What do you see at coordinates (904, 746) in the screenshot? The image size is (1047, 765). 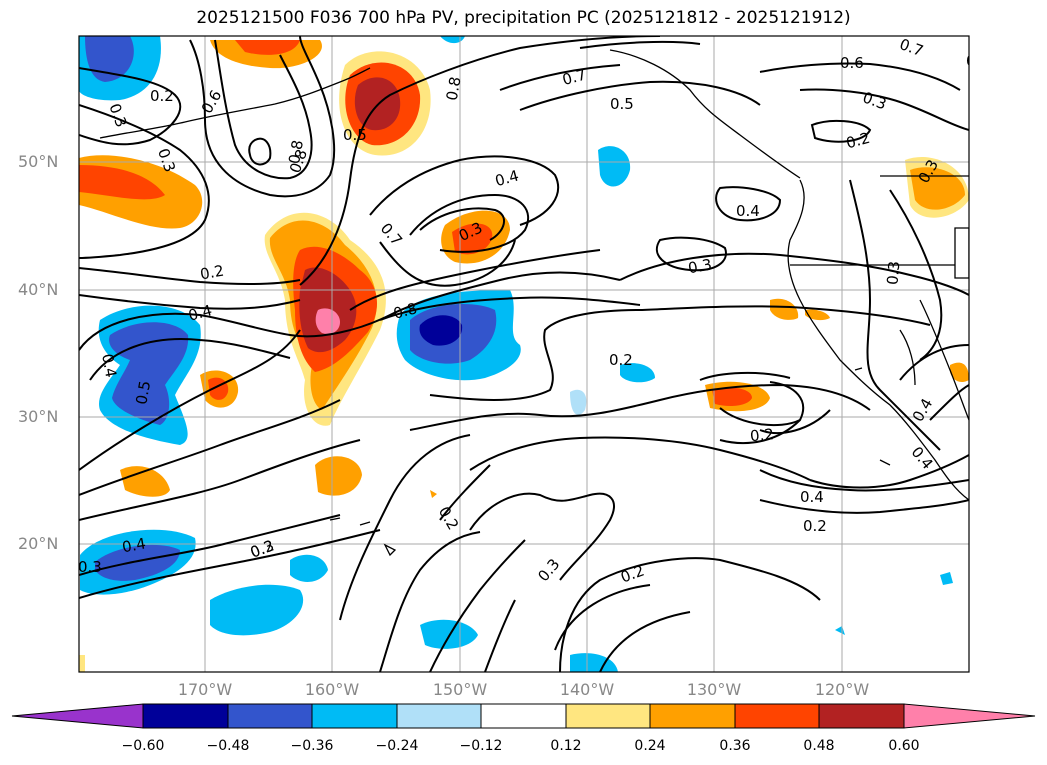 I see `colorbar-tick-label: 0.60` at bounding box center [904, 746].